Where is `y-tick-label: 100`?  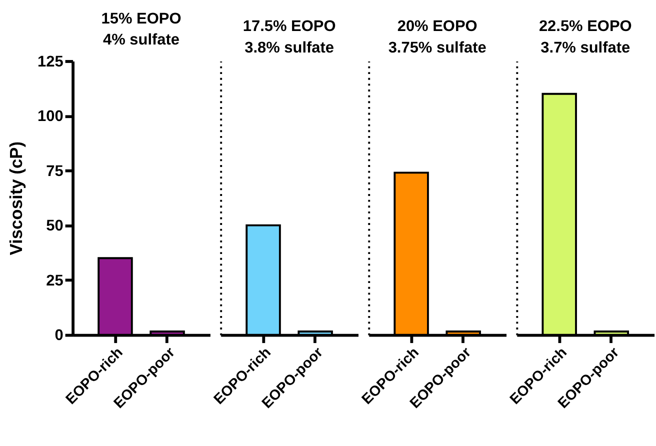
y-tick-label: 100 is located at coordinates (51, 117).